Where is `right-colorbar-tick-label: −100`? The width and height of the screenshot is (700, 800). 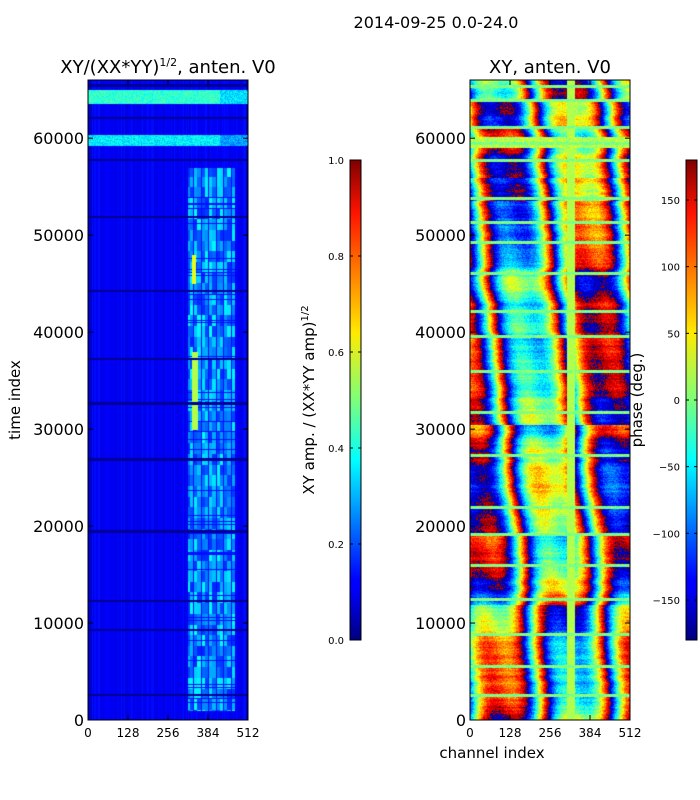
right-colorbar-tick-label: −100 is located at coordinates (666, 534).